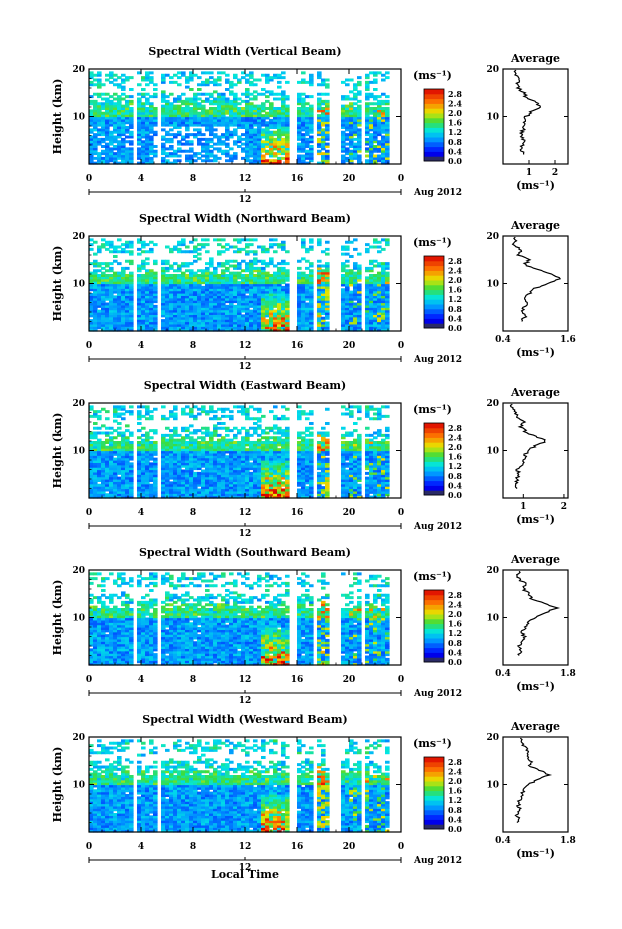 The height and width of the screenshot is (929, 622). What do you see at coordinates (455, 318) in the screenshot?
I see `colorbar-tick-label: 0.4` at bounding box center [455, 318].